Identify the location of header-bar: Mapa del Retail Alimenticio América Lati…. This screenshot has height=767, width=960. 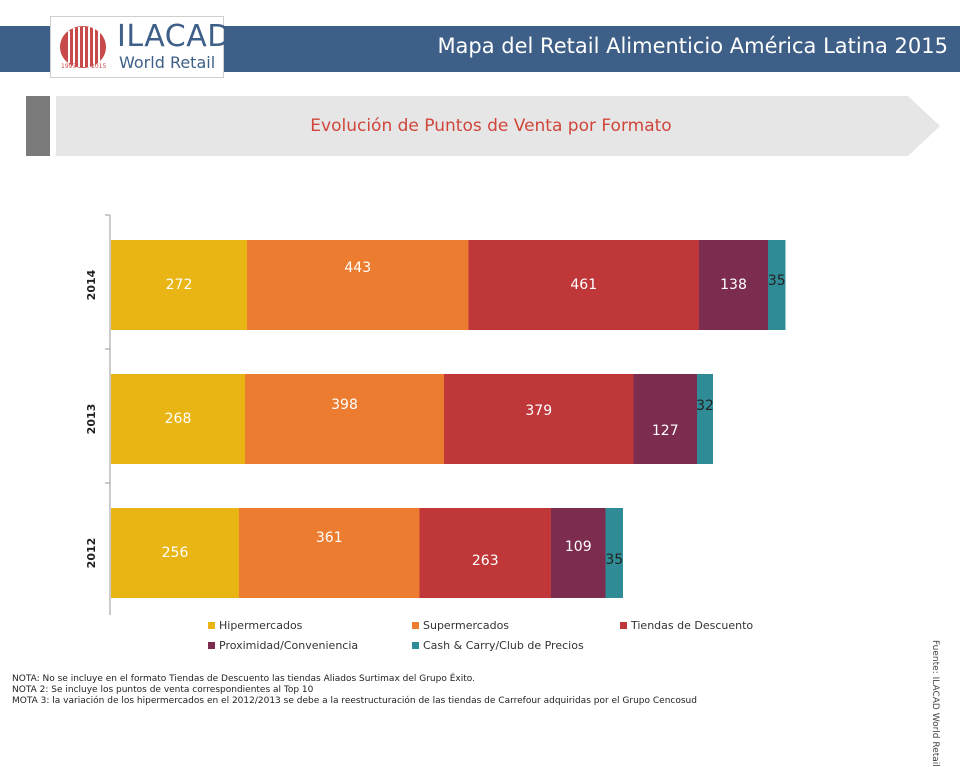
(592, 49).